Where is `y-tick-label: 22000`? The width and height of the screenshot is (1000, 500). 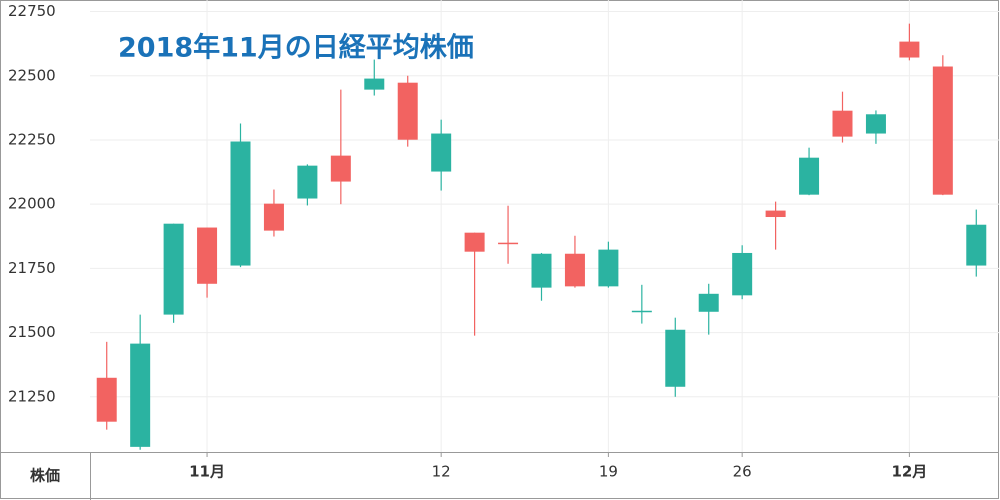
y-tick-label: 22000 is located at coordinates (32, 204).